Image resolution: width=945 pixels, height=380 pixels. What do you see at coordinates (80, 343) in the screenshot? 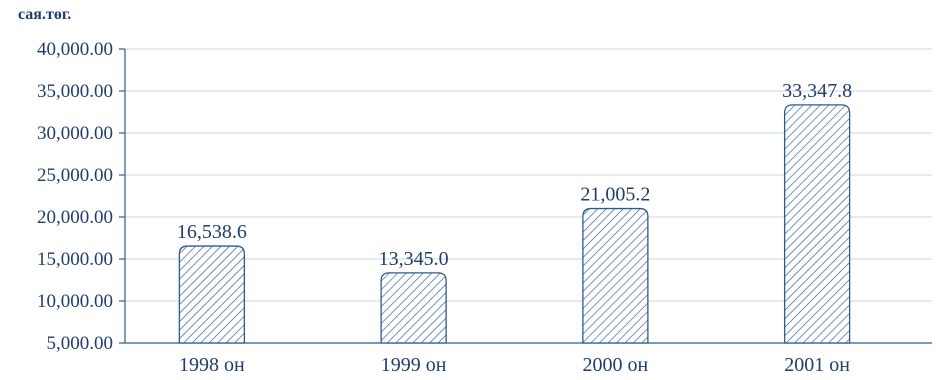
I see `y-tick-label: 5,000.00` at bounding box center [80, 343].